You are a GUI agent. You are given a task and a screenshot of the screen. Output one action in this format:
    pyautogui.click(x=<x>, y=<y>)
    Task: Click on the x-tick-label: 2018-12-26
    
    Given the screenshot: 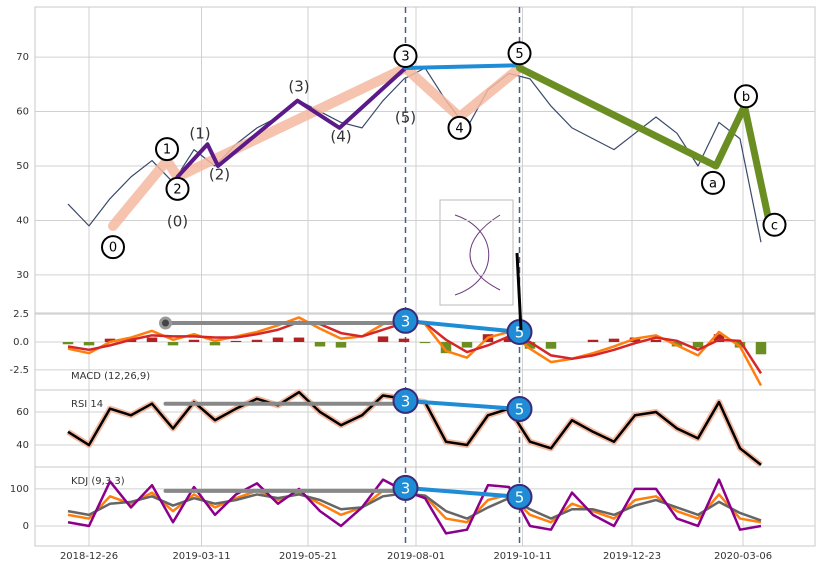 What is the action you would take?
    pyautogui.click(x=89, y=556)
    